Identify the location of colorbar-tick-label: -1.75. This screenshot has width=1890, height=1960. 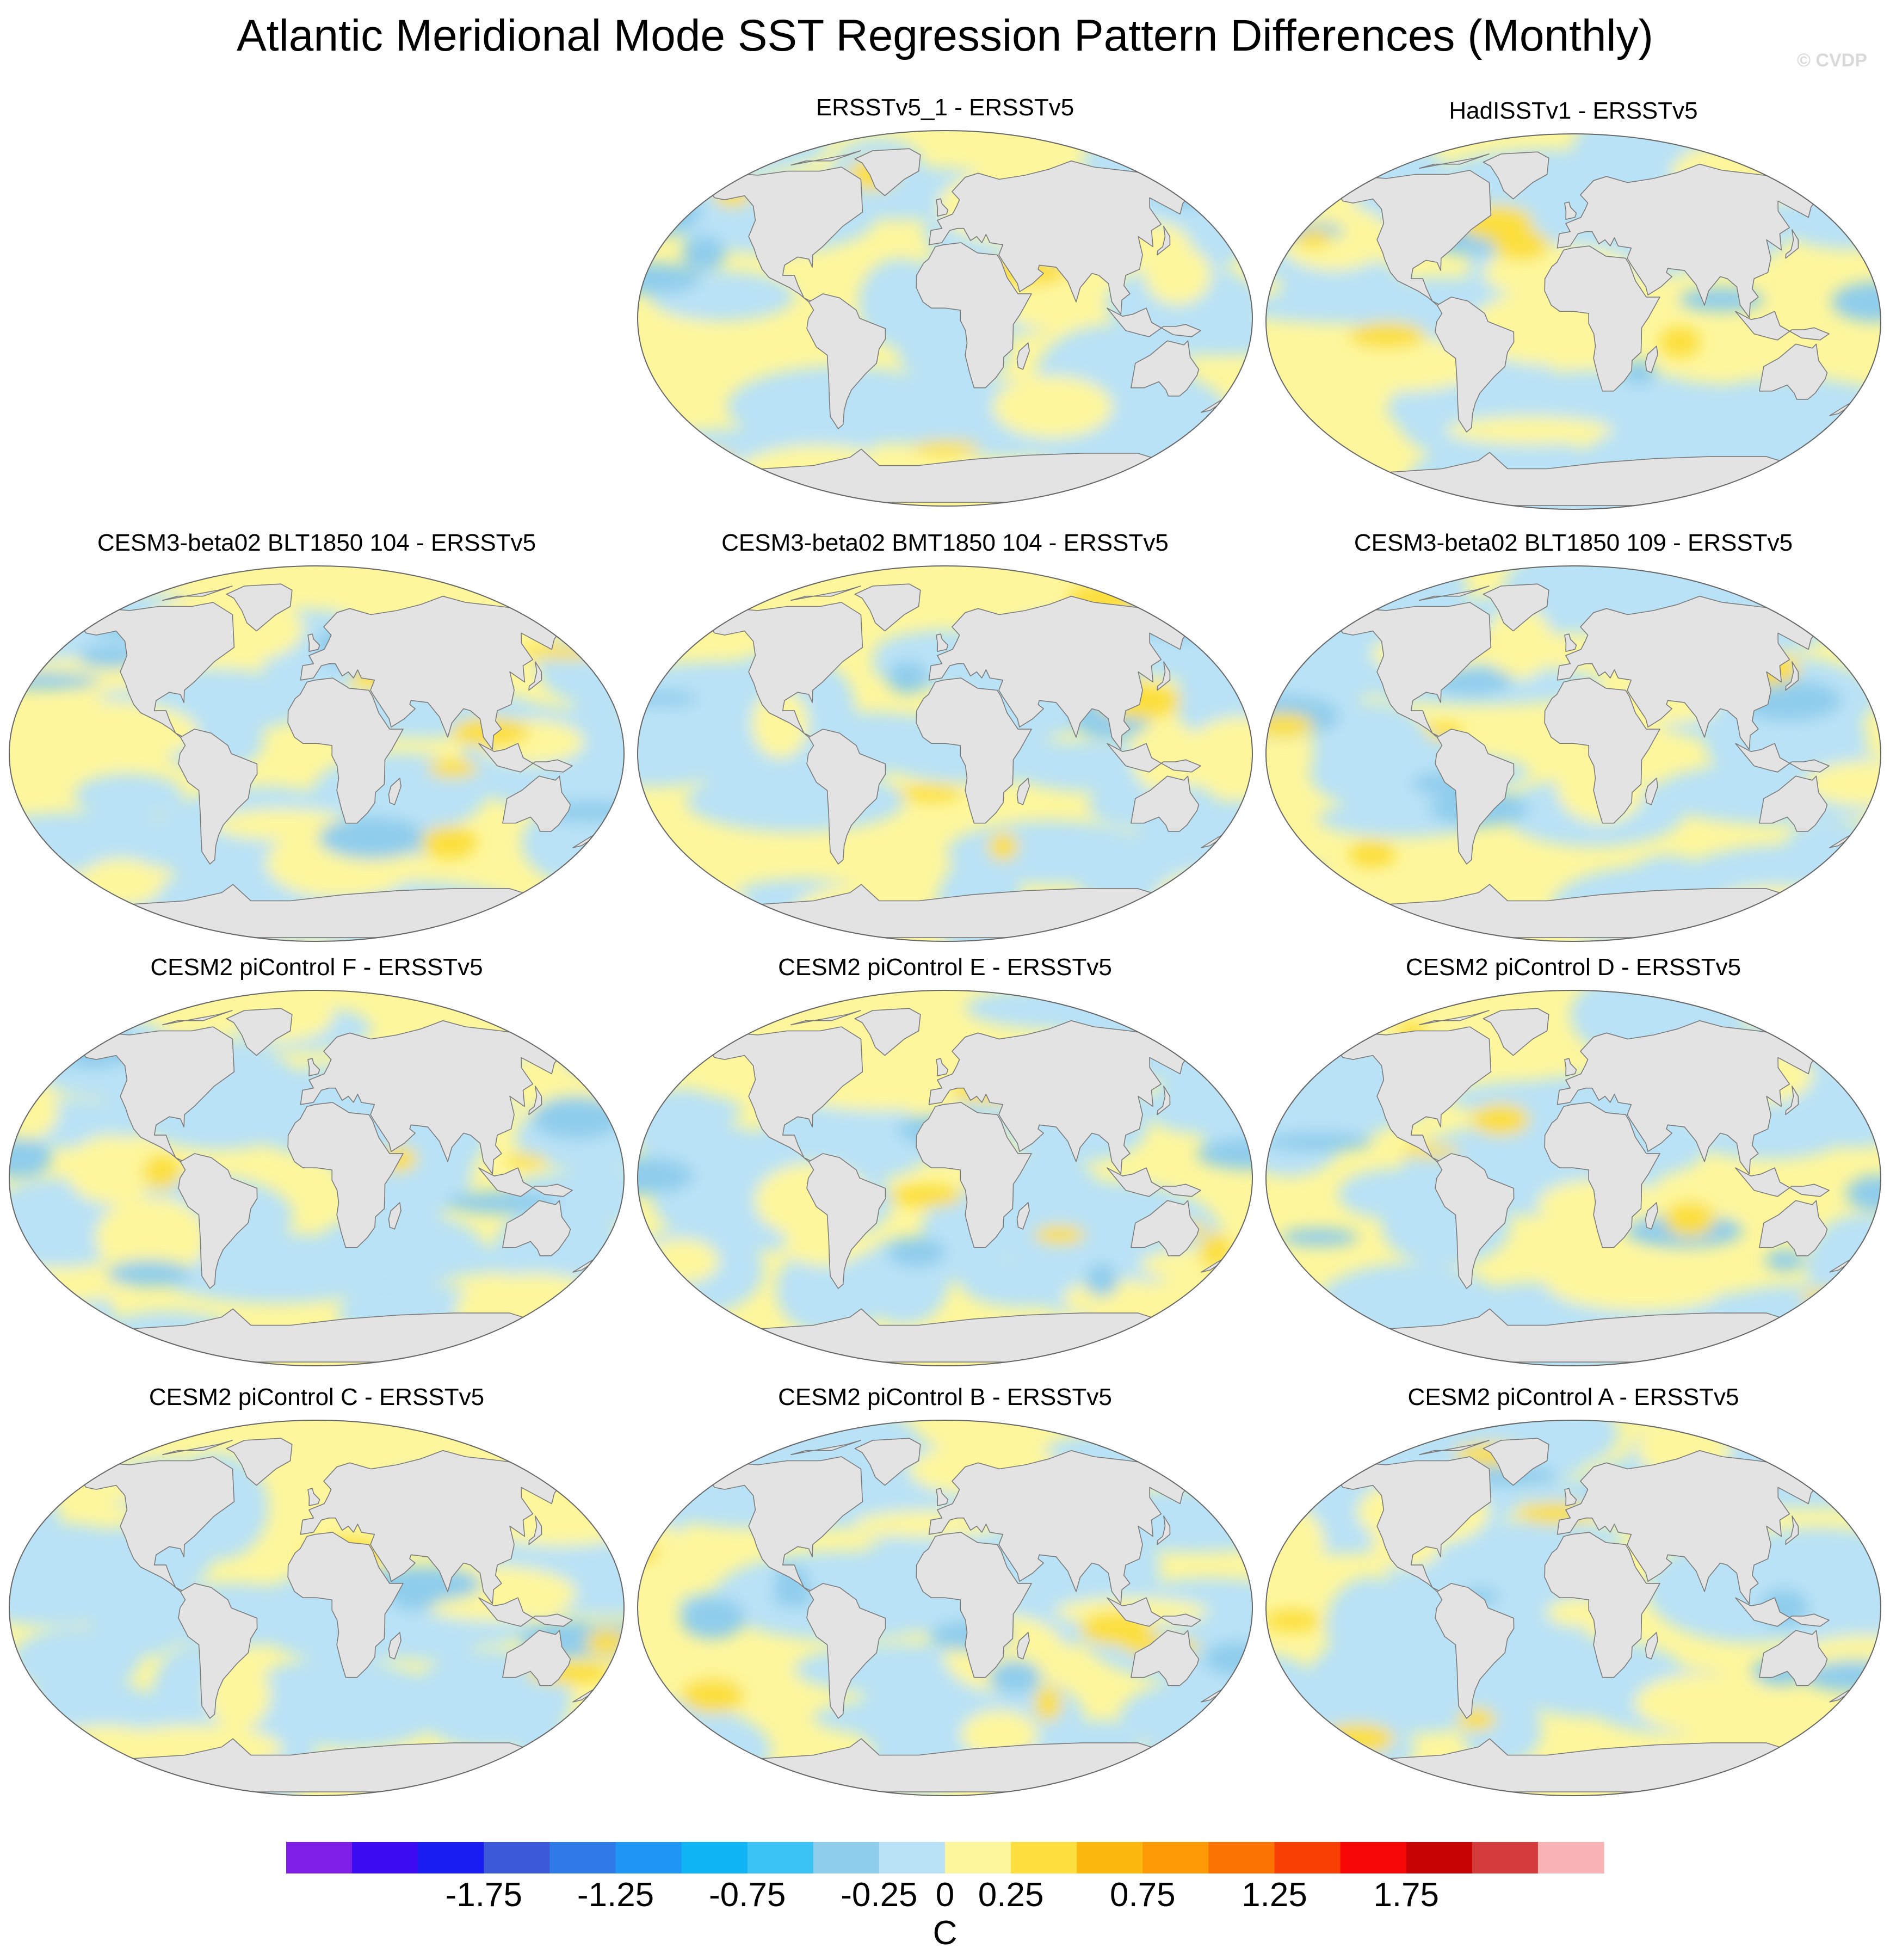
(484, 1895).